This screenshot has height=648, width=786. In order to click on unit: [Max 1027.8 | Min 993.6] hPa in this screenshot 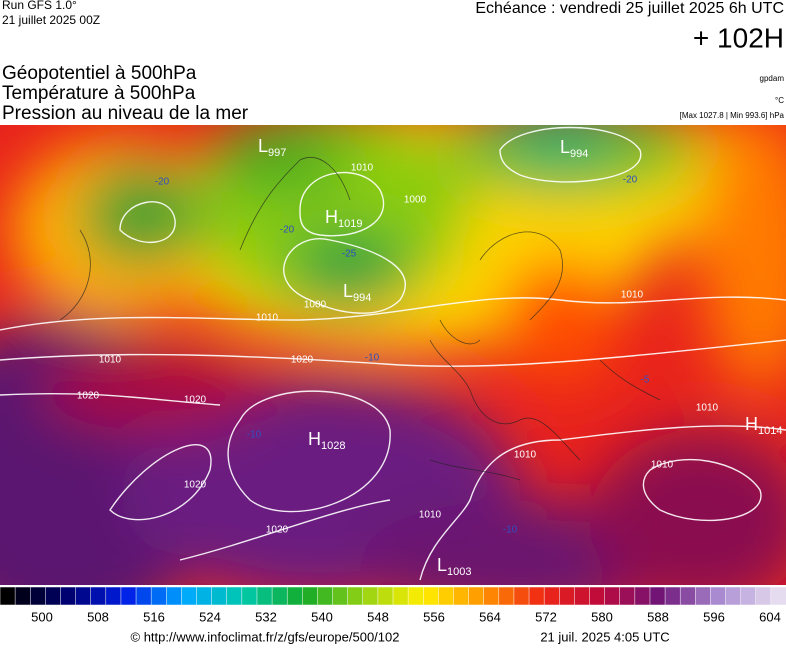, I will do `click(732, 115)`.